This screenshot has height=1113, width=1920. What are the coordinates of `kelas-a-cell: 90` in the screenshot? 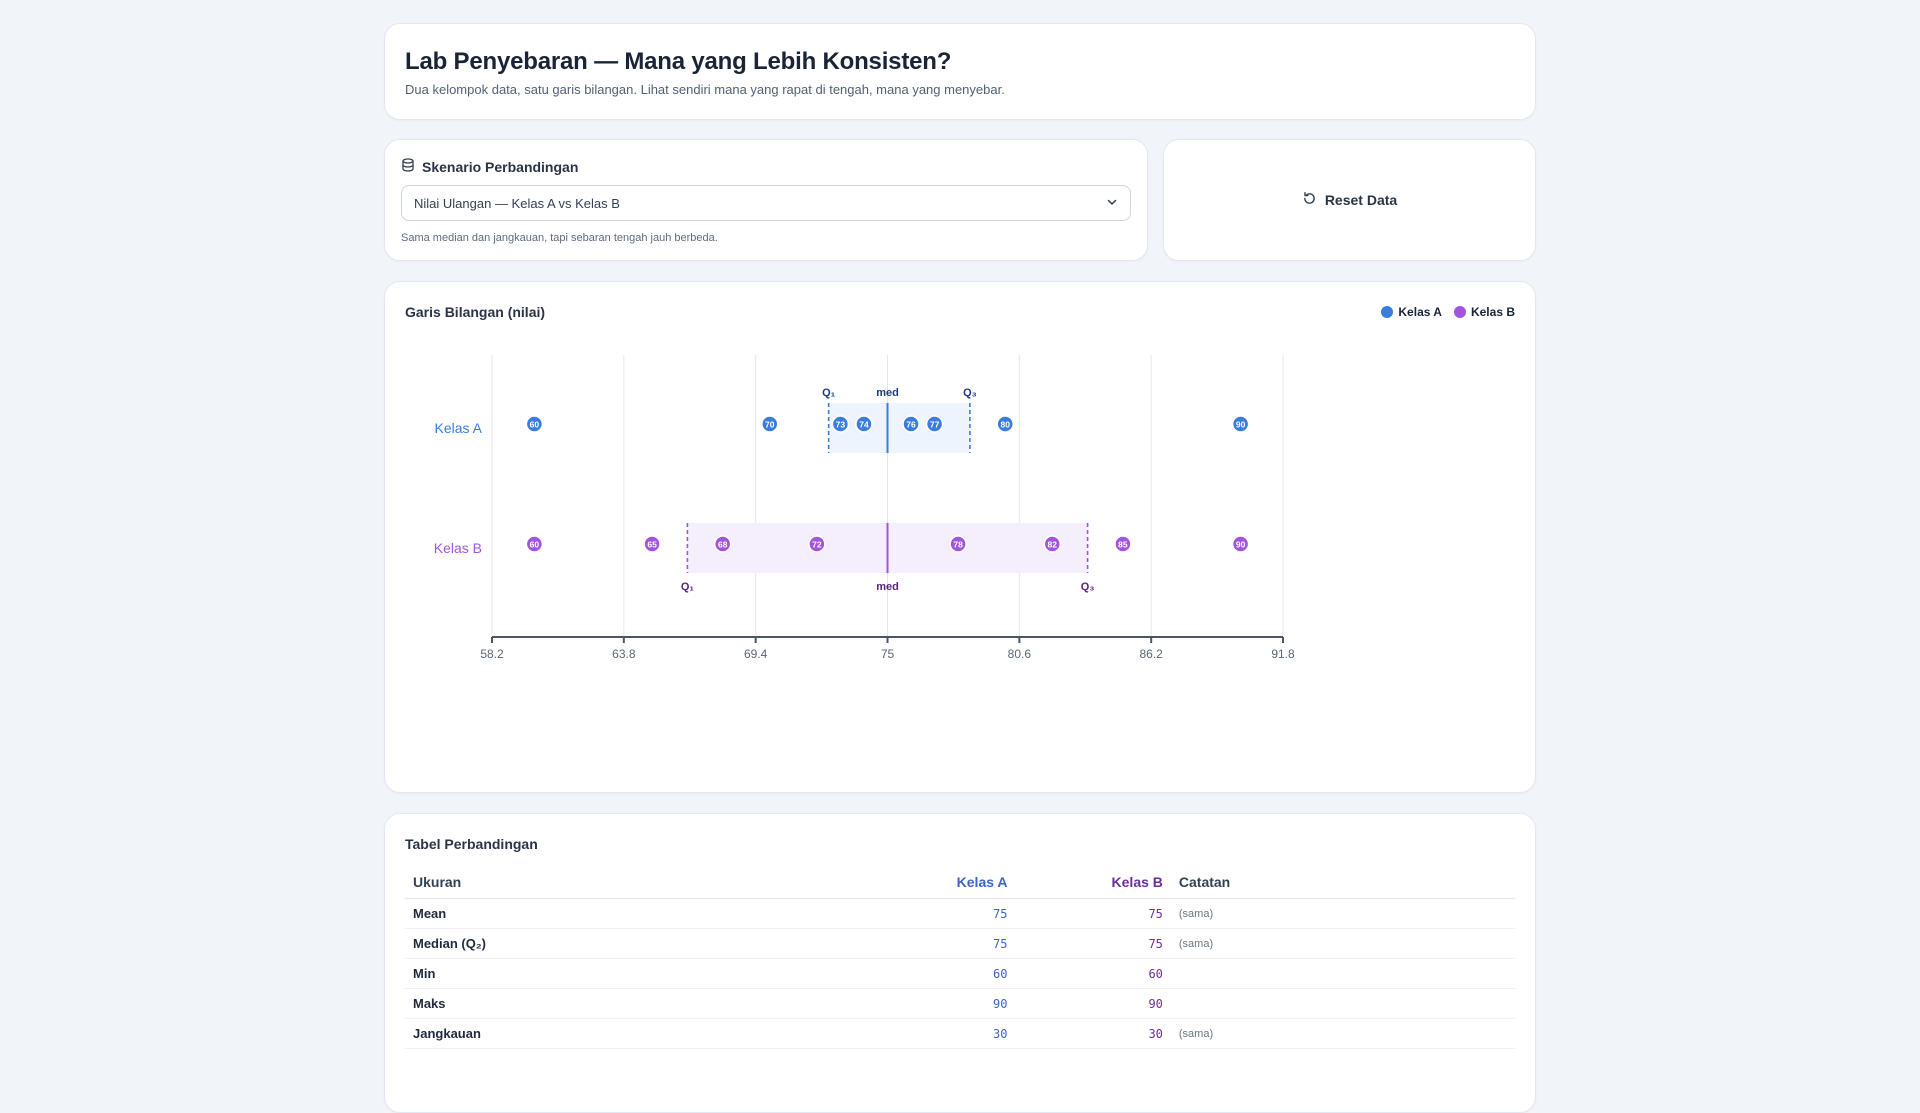 It's located at (960, 1003).